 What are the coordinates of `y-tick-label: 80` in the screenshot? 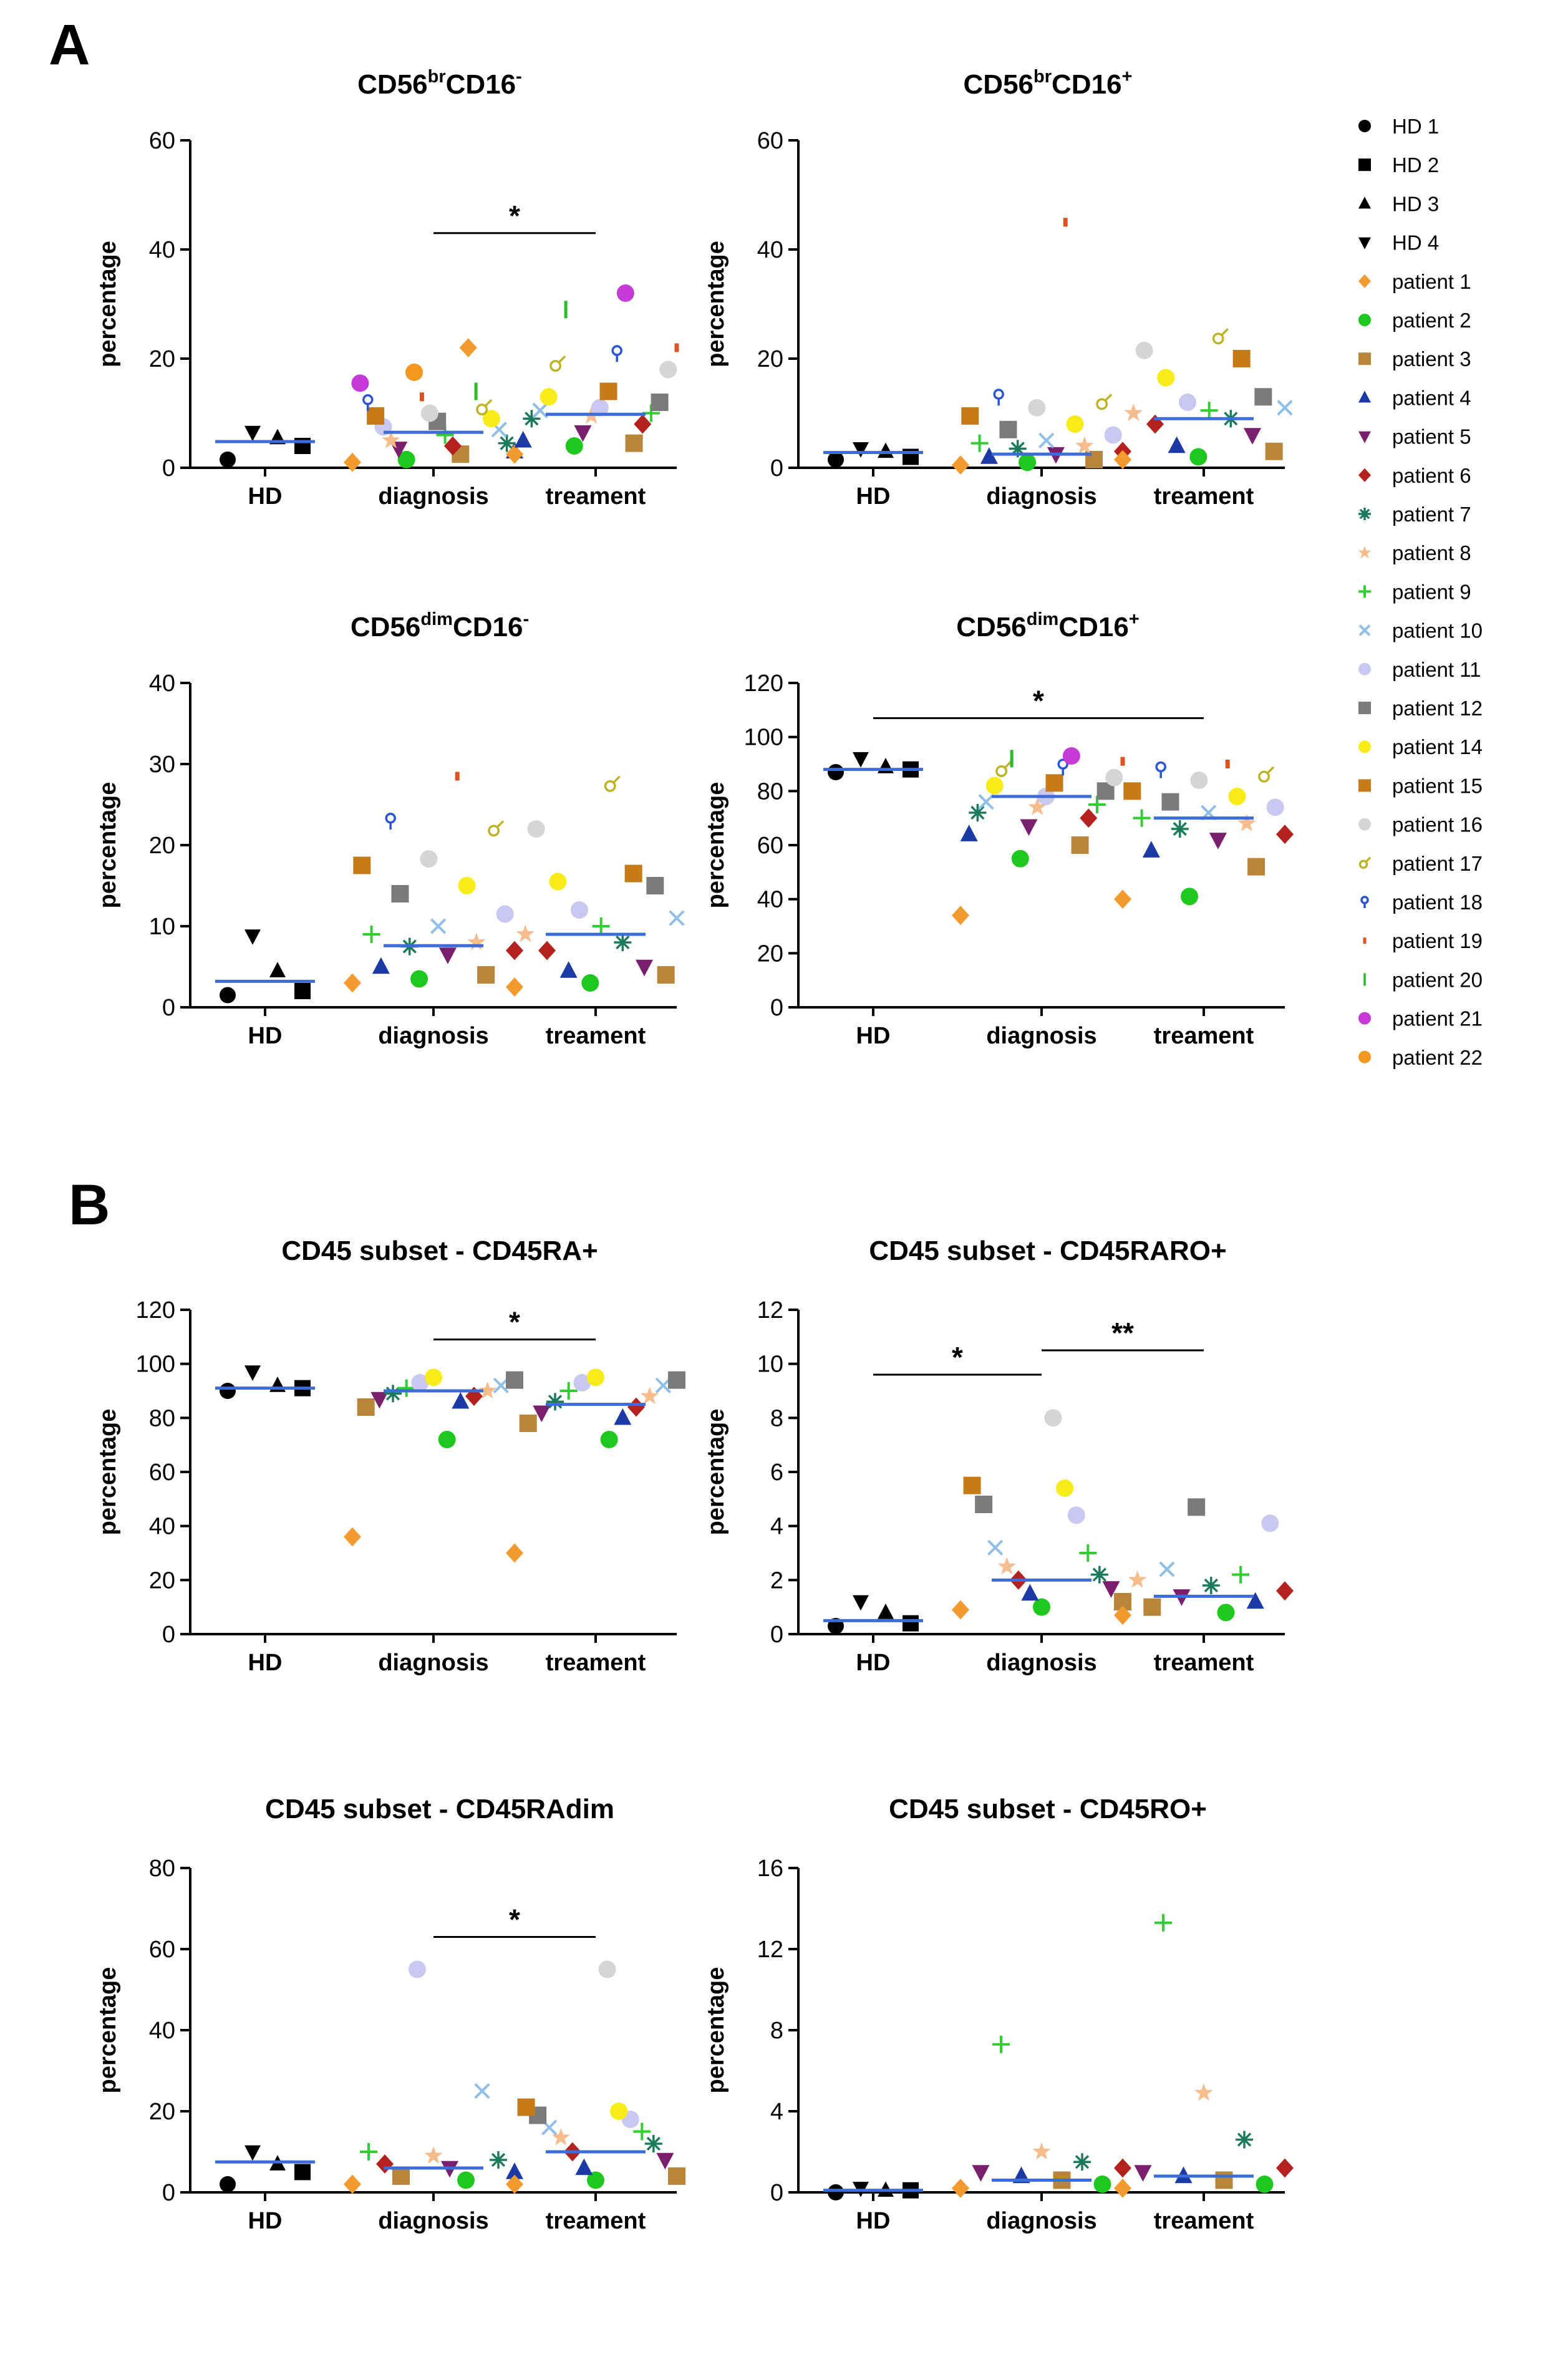 It's located at (770, 791).